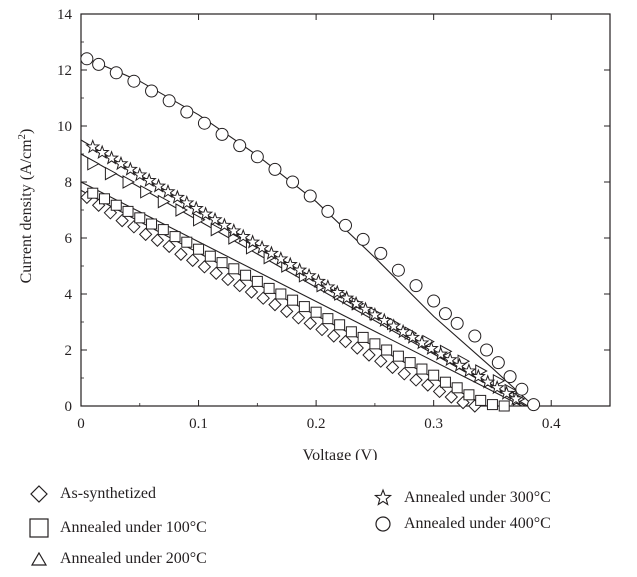 The image size is (637, 577). I want to click on legend-label: Annealed under 300°C, so click(477, 497).